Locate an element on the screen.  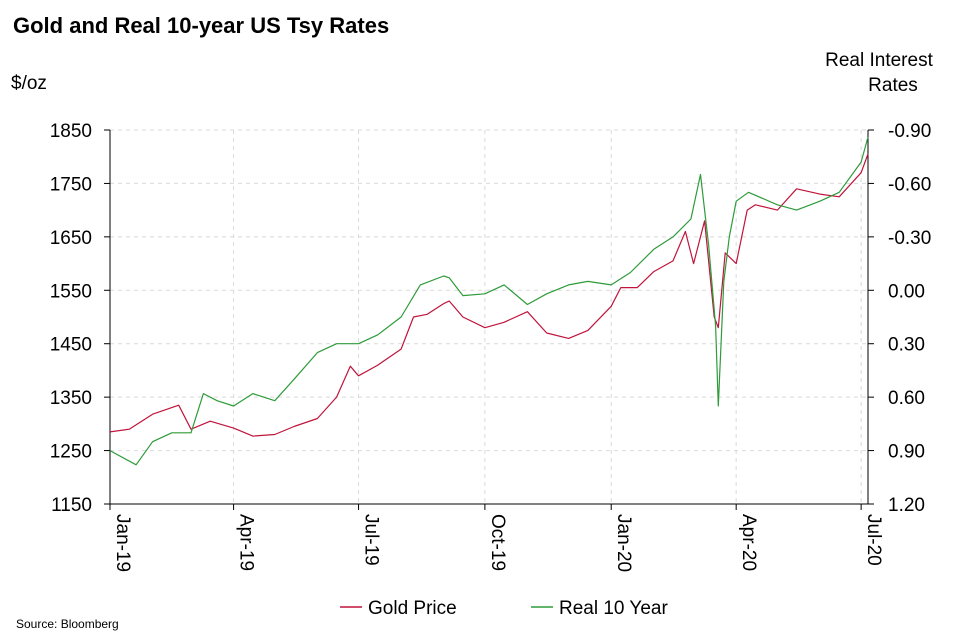
y-right-tick-label: 0.30 is located at coordinates (906, 345).